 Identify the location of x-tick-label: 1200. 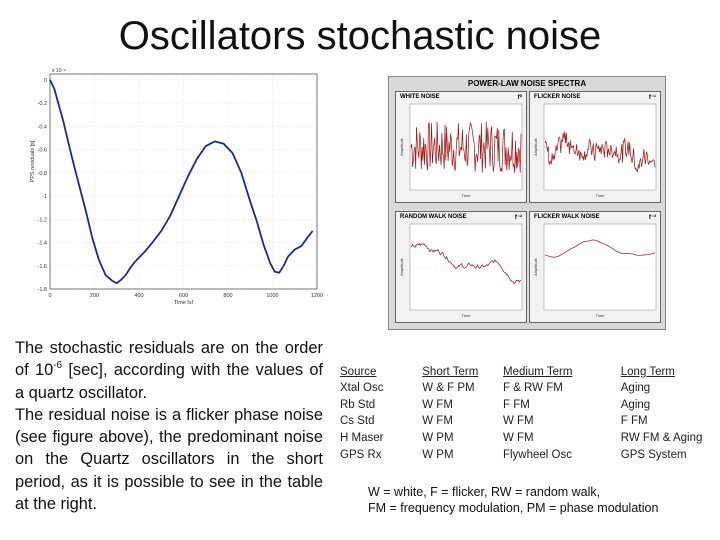
(317, 296).